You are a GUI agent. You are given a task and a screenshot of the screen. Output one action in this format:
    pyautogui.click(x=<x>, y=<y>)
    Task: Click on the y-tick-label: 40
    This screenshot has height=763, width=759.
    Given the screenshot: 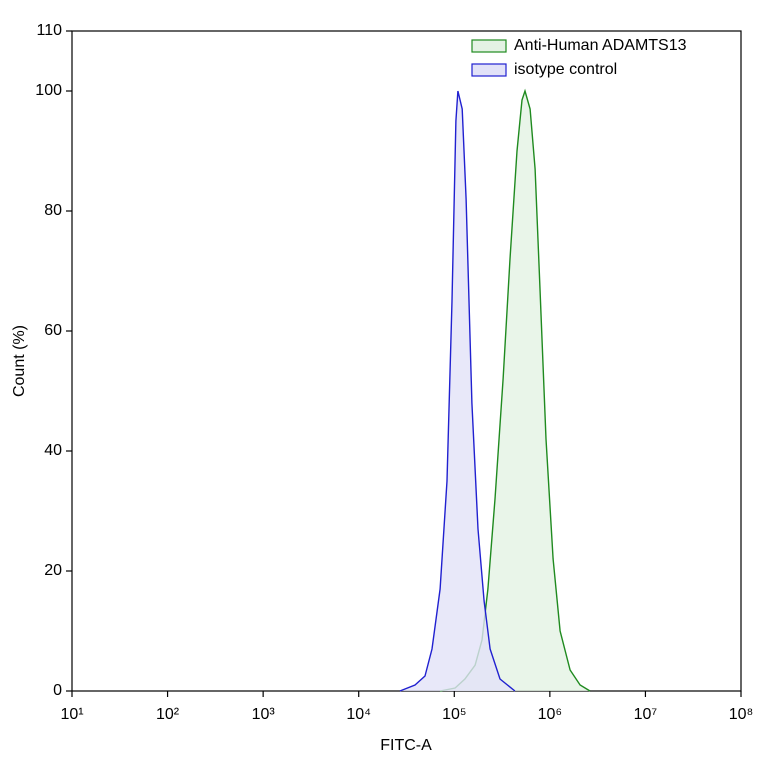 What is the action you would take?
    pyautogui.click(x=53, y=450)
    